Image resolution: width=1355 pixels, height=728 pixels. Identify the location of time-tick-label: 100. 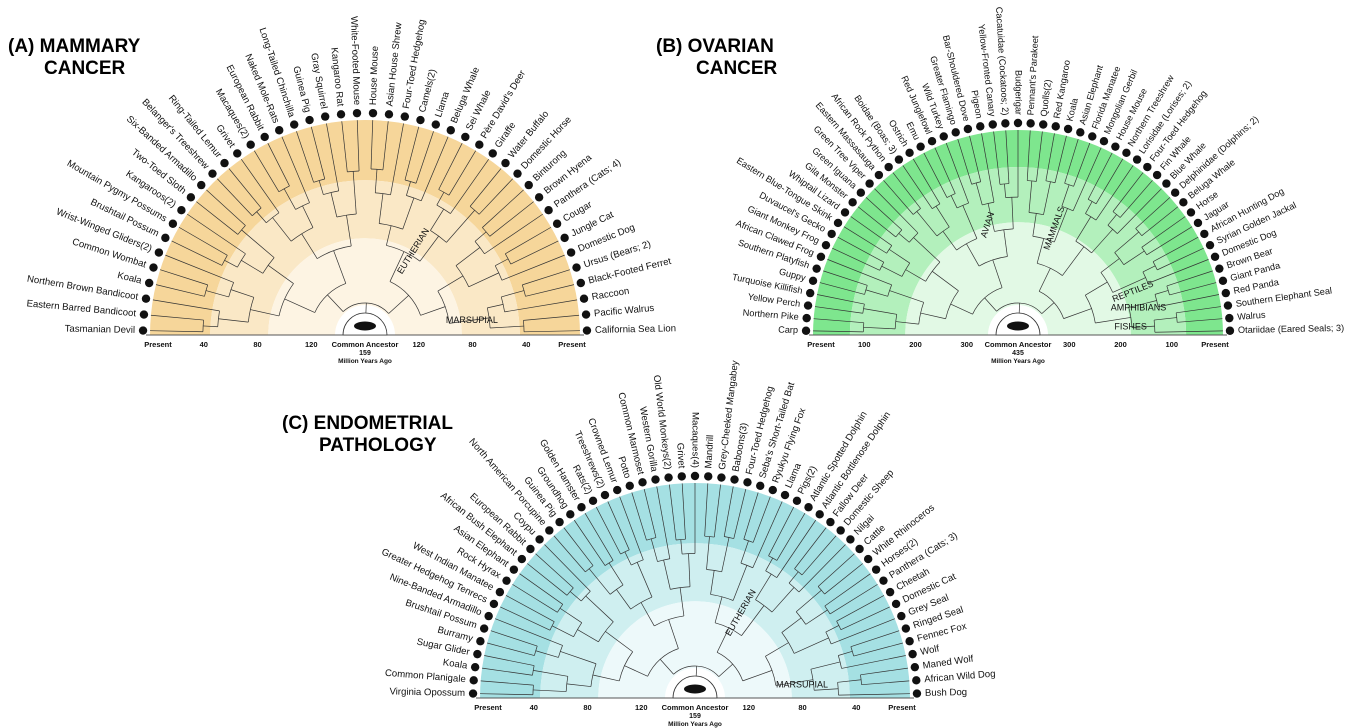
(1171, 344).